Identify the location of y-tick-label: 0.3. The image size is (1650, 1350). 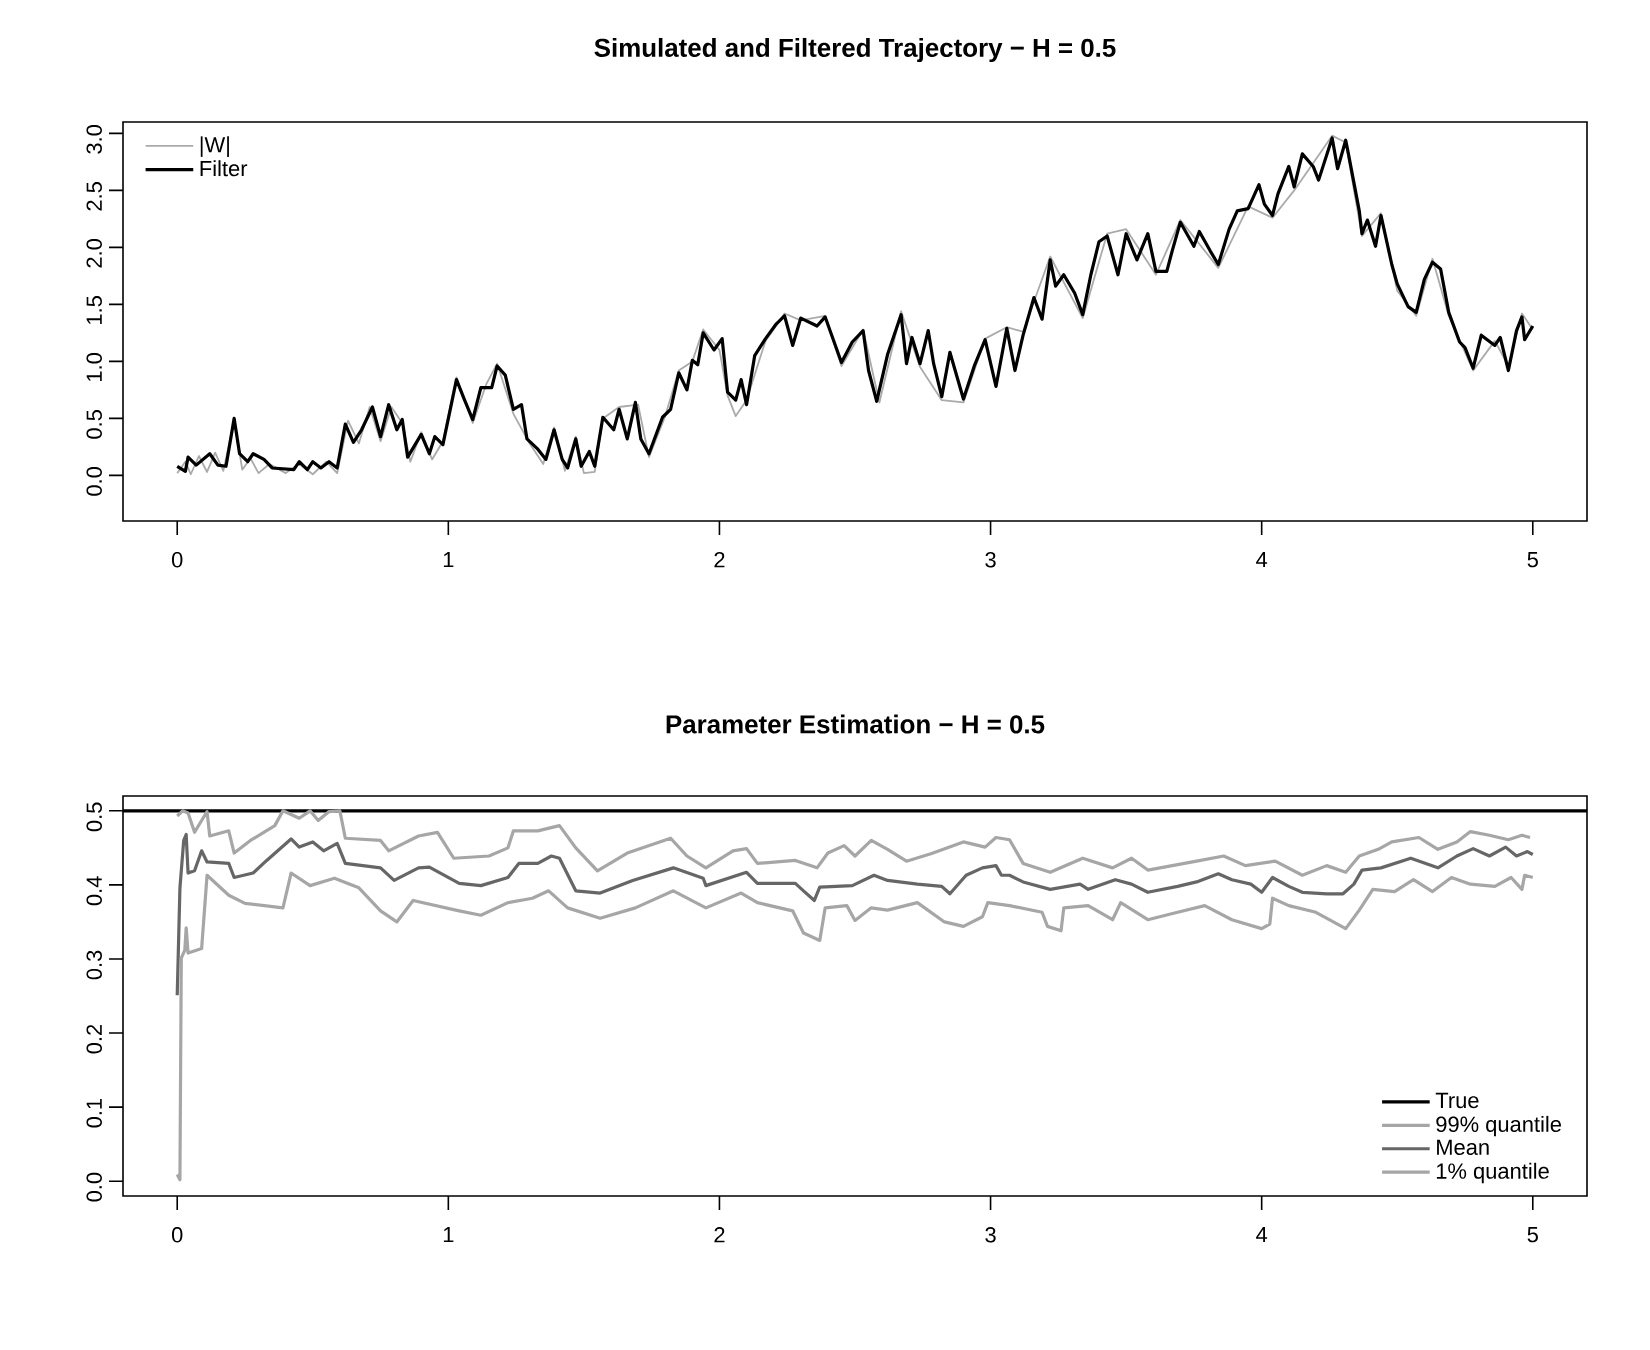
(94, 965).